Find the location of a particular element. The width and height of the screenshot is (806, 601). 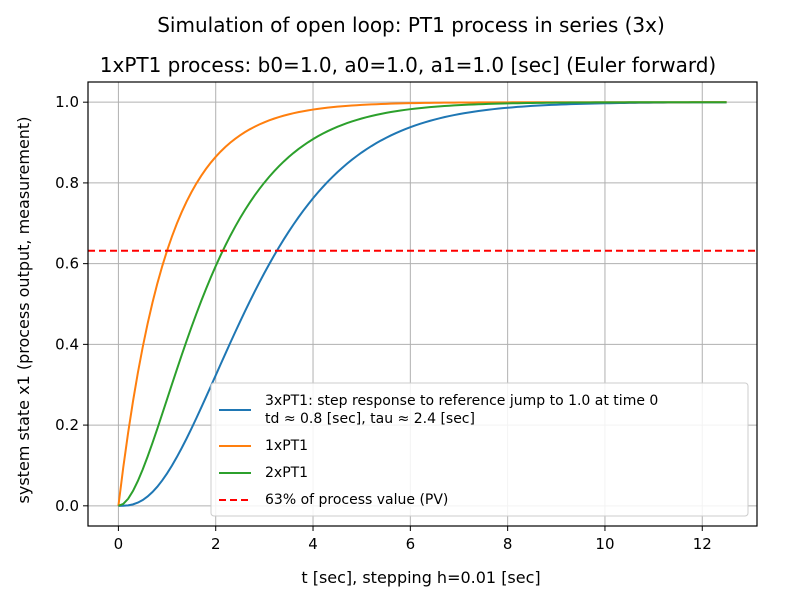

legend-label: td ≈ 0.8 [sec], tau ≈ 2.4 [sec] is located at coordinates (370, 419).